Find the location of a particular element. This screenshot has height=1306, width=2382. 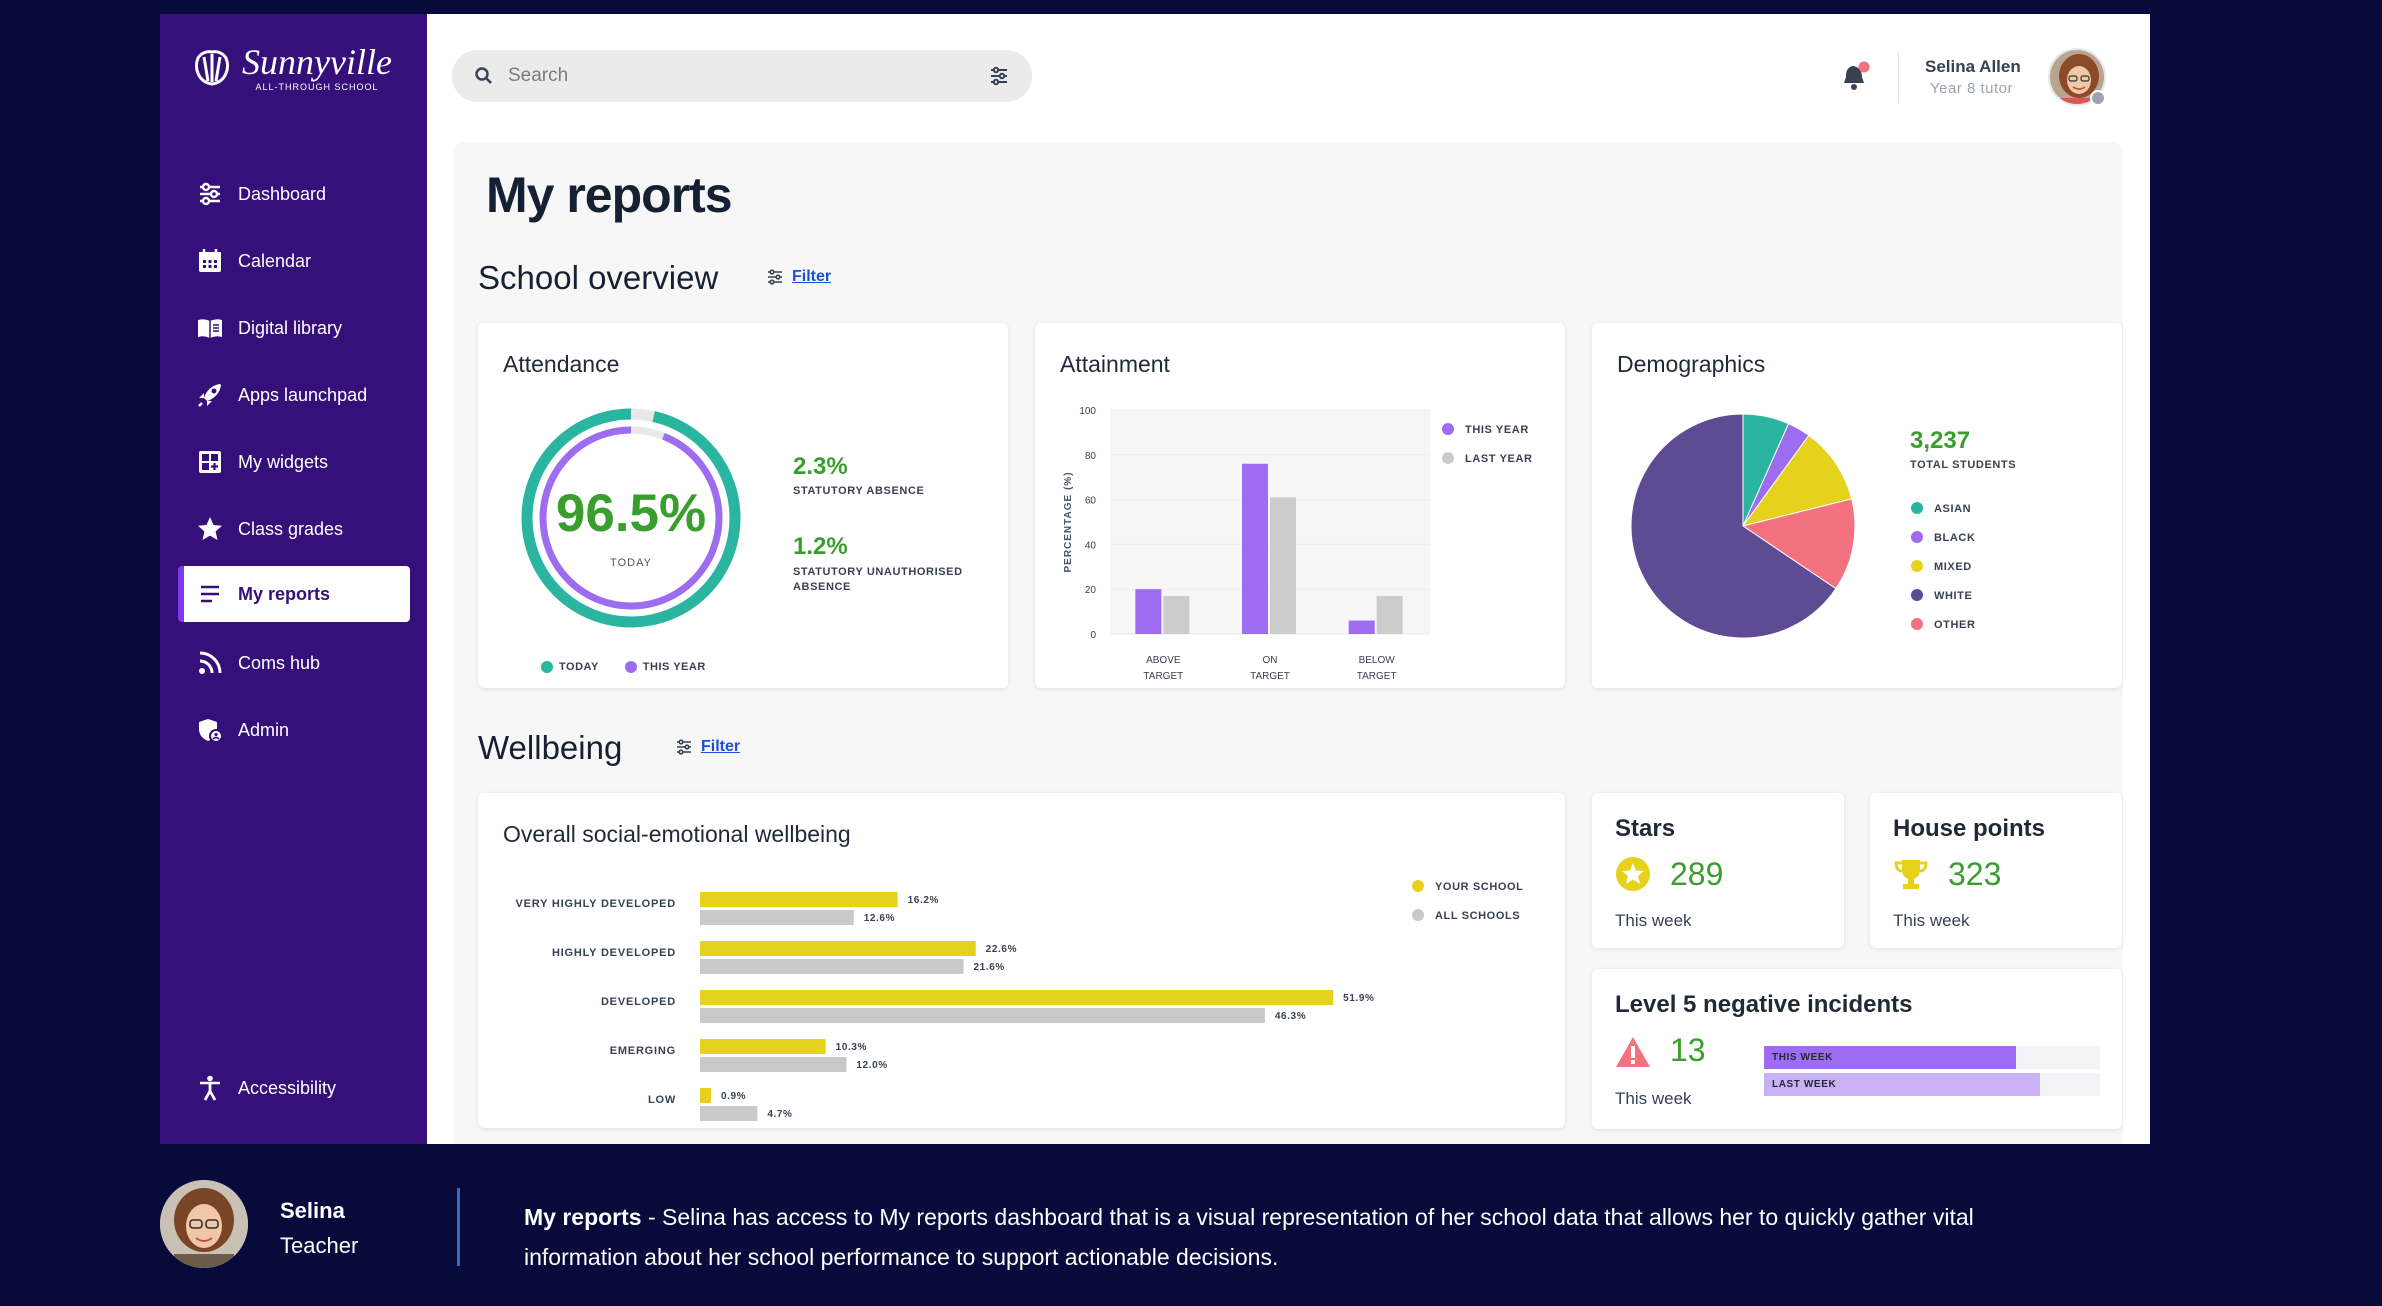

sidebar-item-admin: Admin is located at coordinates (294, 730).